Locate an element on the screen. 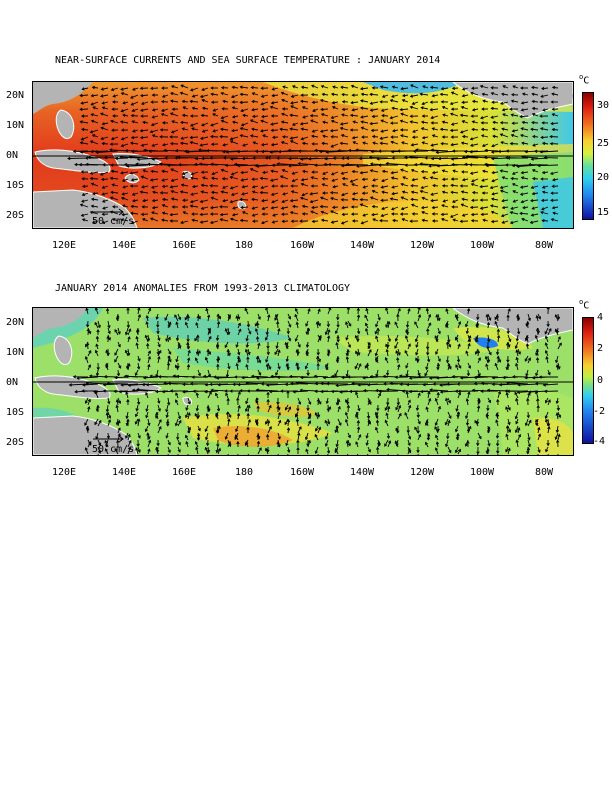  lat-label: 10S is located at coordinates (15, 185).